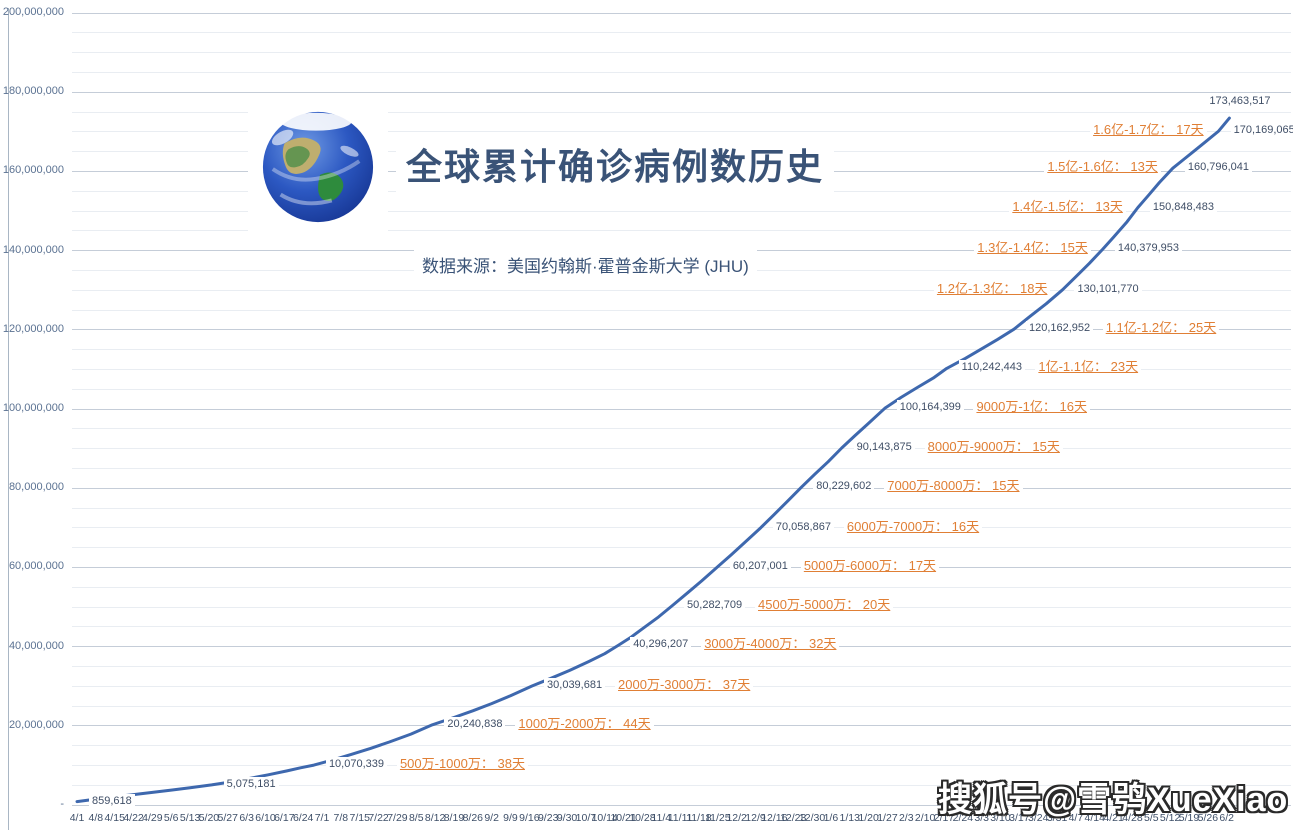 The image size is (1293, 833). I want to click on x-tick-label: 4/22, so click(133, 818).